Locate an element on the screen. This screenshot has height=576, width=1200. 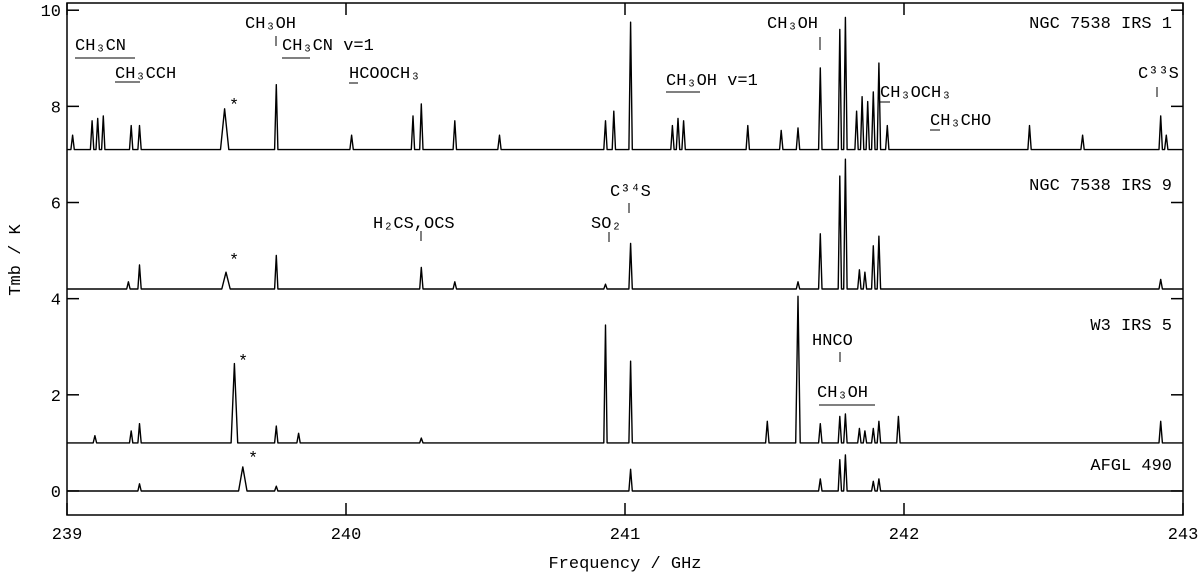
series-label: W3 IRS 5 is located at coordinates (1131, 326).